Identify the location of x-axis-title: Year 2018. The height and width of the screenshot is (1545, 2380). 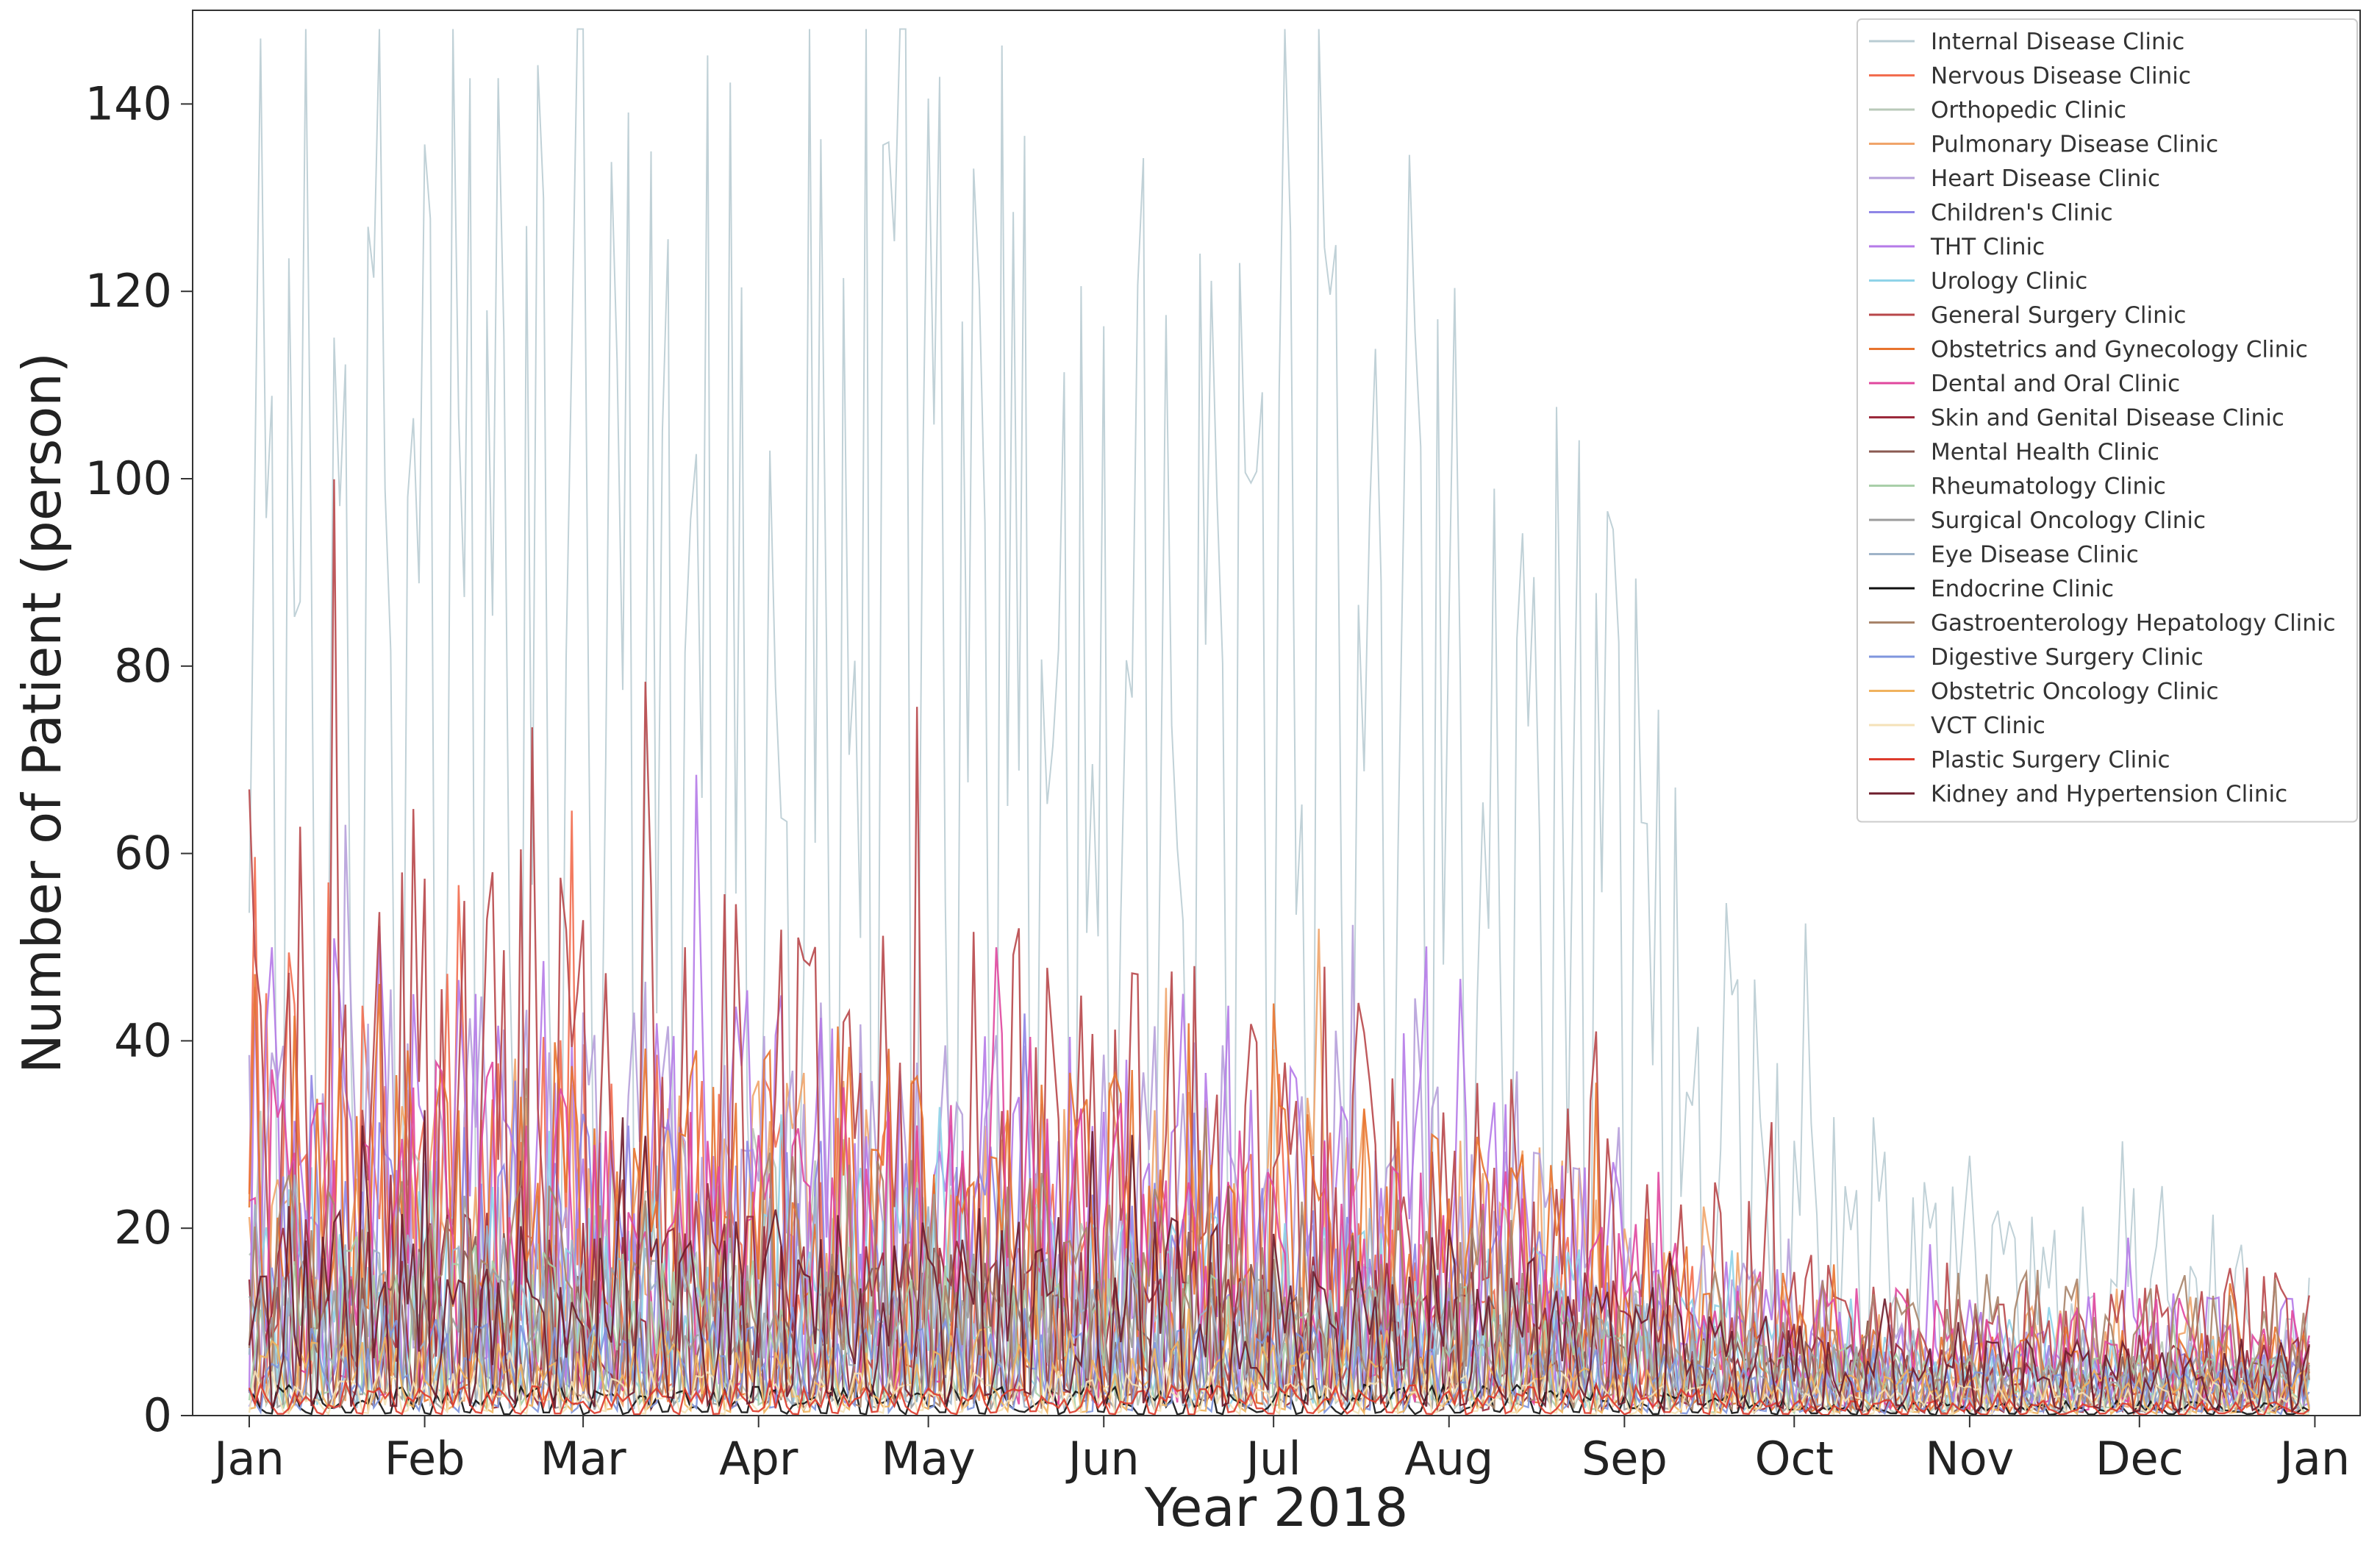
(1276, 1507).